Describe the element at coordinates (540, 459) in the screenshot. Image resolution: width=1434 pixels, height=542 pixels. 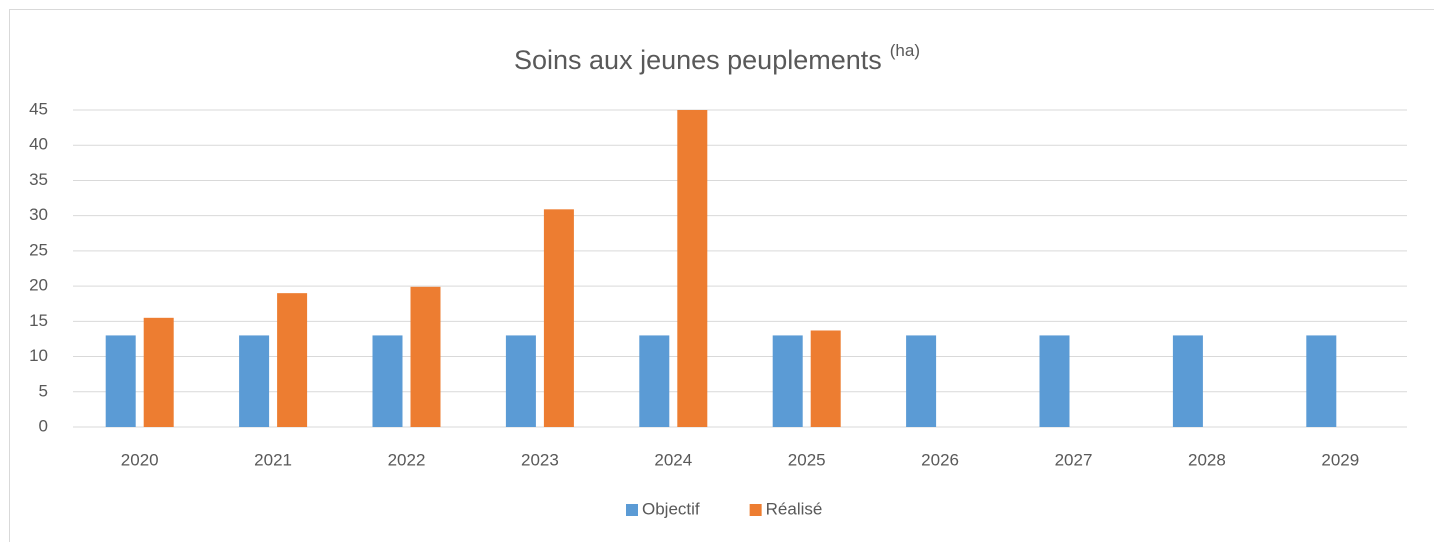
I see `x-tick-label: 2023` at that location.